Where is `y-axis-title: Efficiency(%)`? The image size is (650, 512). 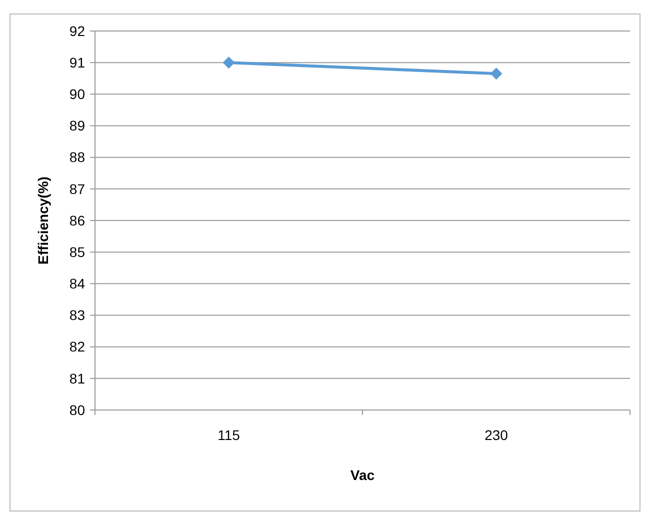
y-axis-title: Efficiency(%) is located at coordinates (43, 220).